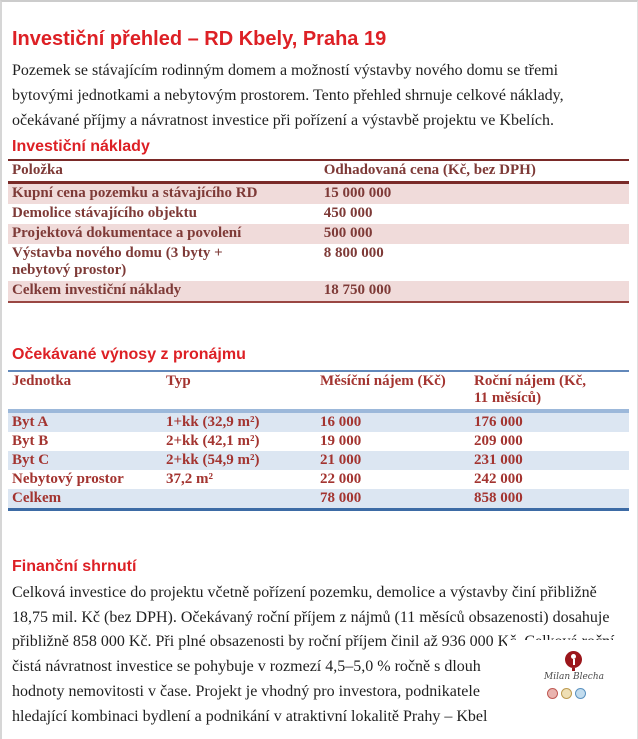 The width and height of the screenshot is (638, 739). What do you see at coordinates (213, 441) in the screenshot?
I see `table-cell: 2+kk (42,1 m²)` at bounding box center [213, 441].